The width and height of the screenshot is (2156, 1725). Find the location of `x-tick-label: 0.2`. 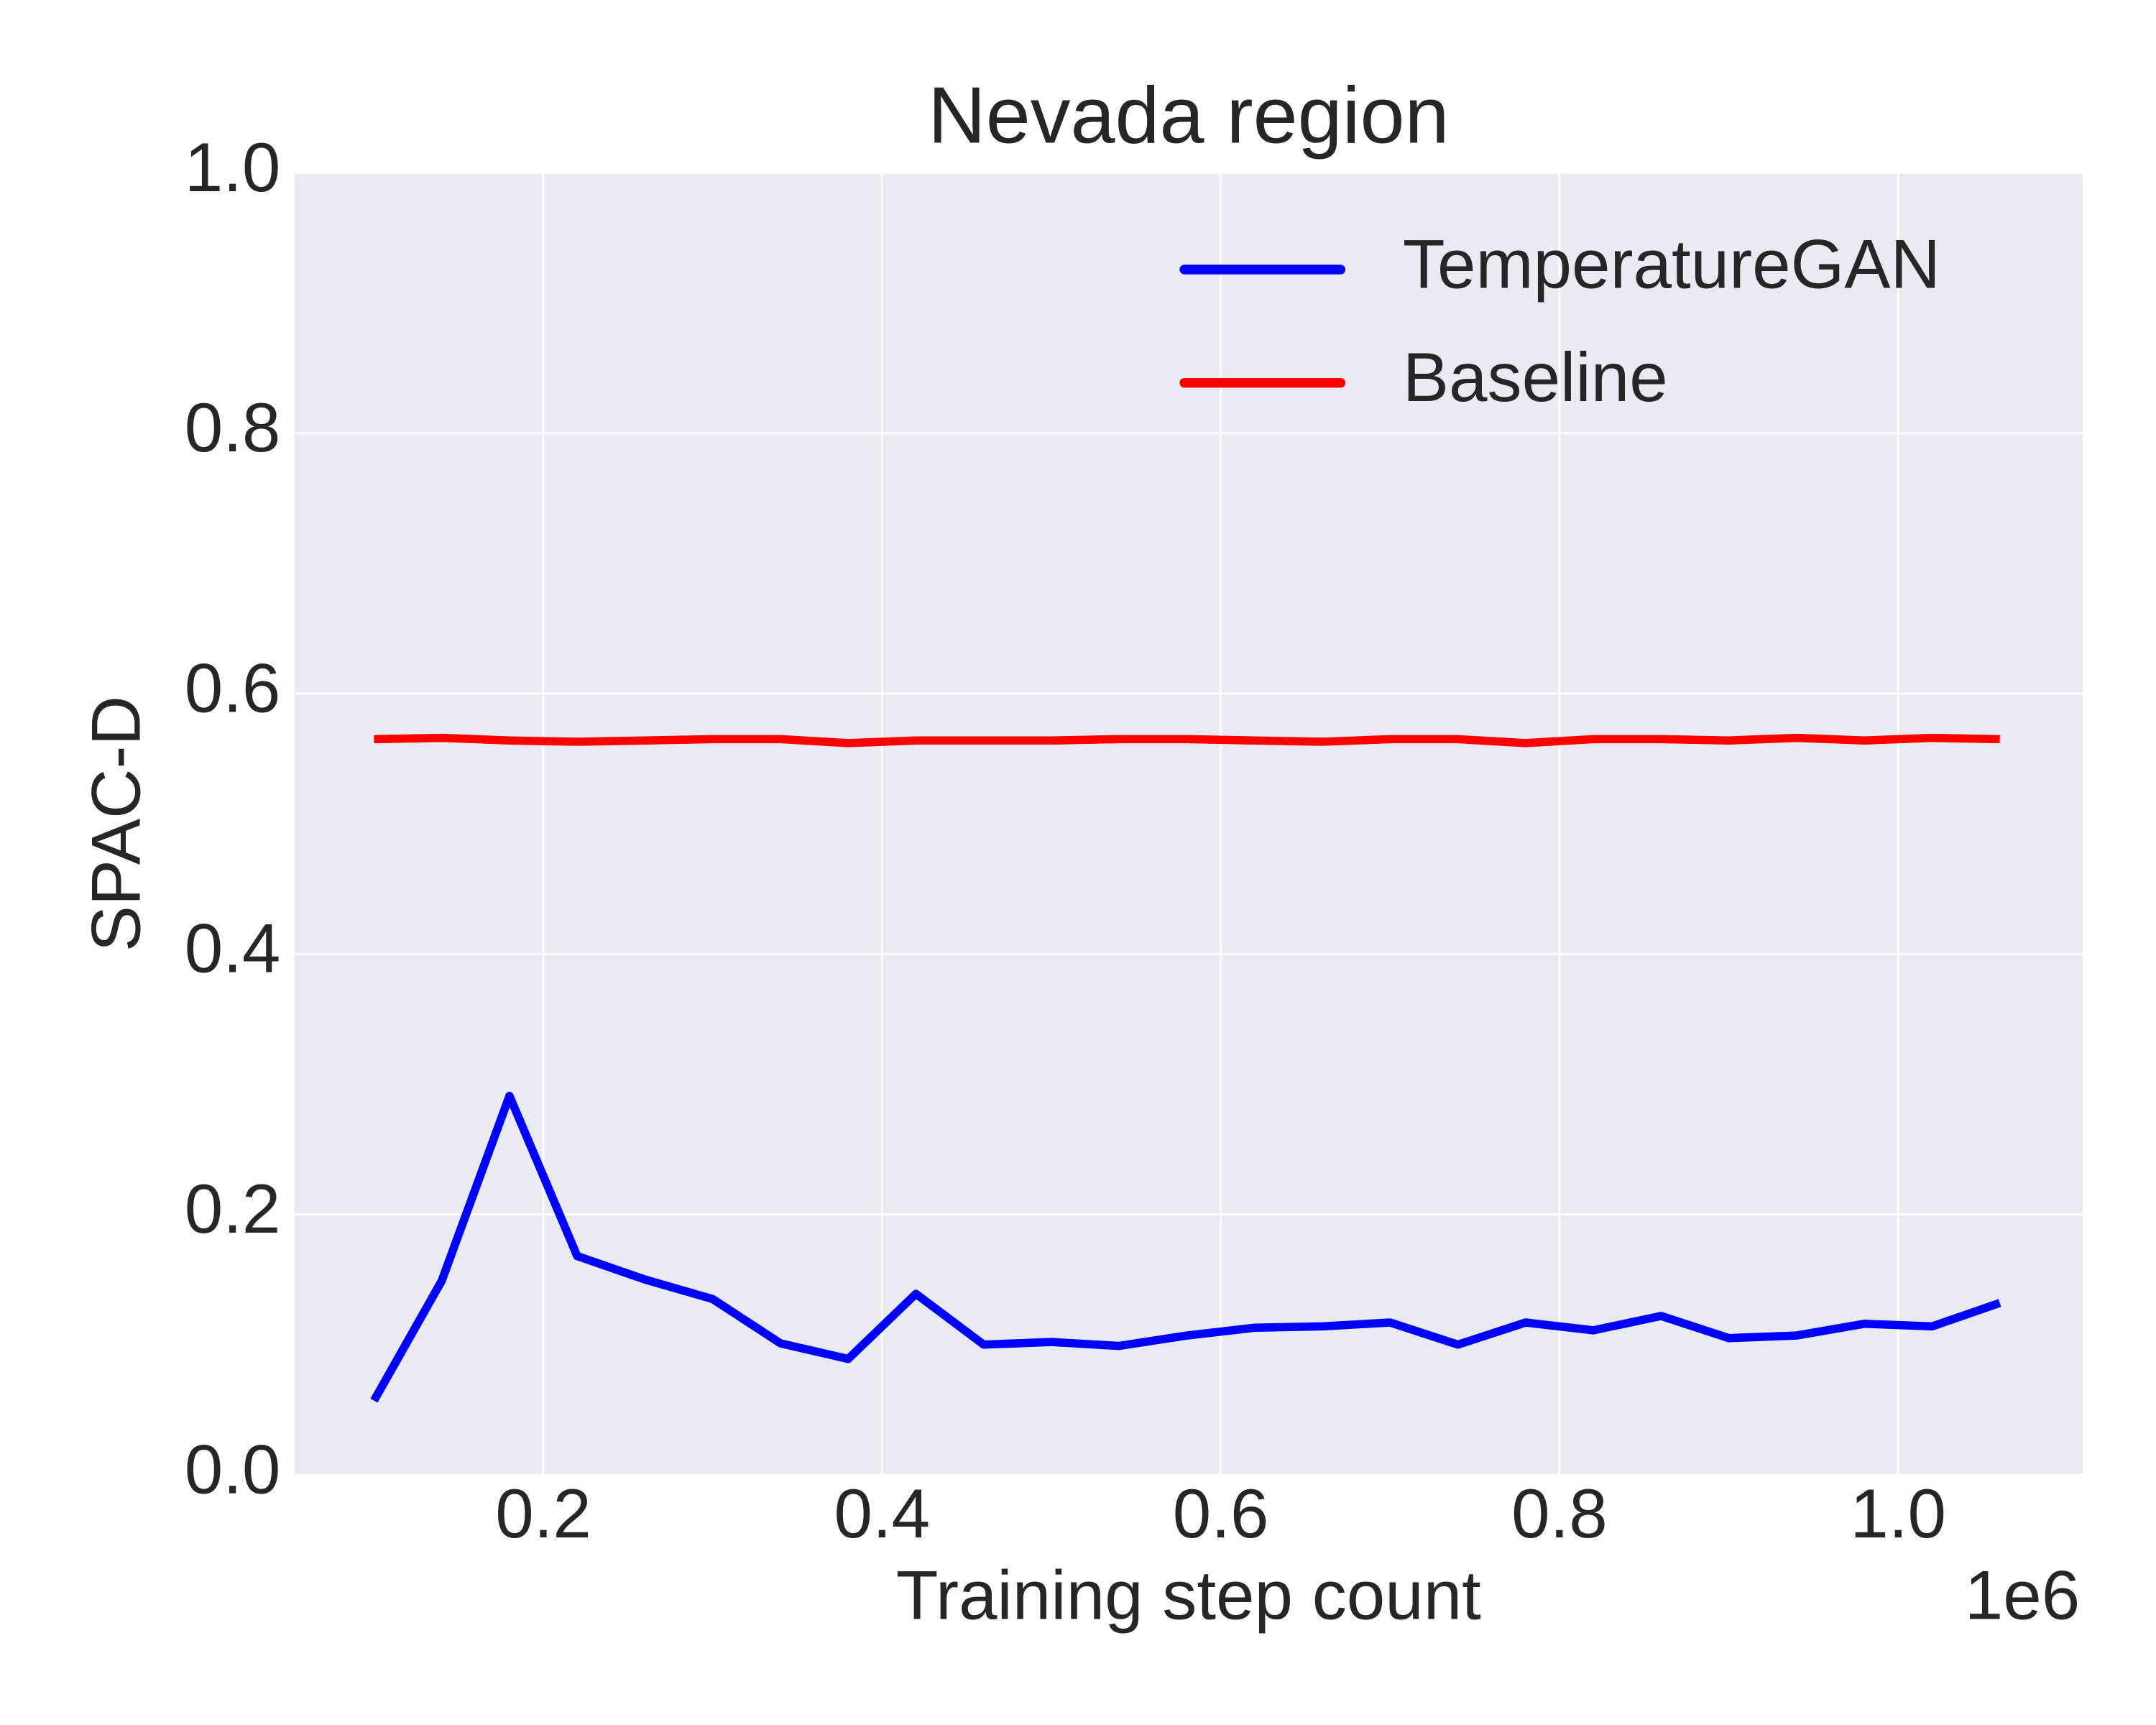

x-tick-label: 0.2 is located at coordinates (543, 1514).